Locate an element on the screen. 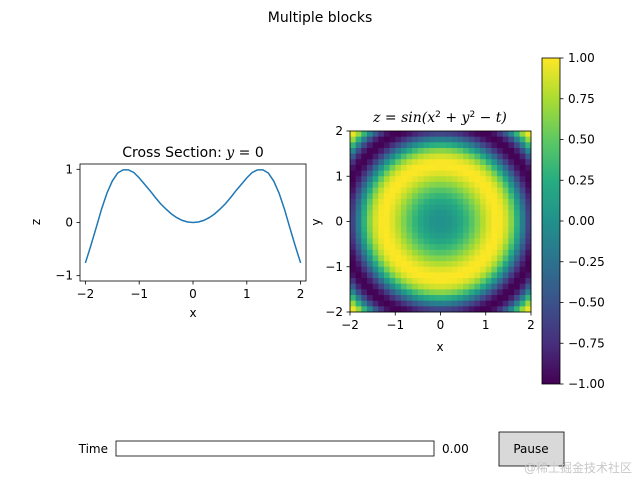 This screenshot has width=640, height=480. pause-button-face is located at coordinates (531, 449).